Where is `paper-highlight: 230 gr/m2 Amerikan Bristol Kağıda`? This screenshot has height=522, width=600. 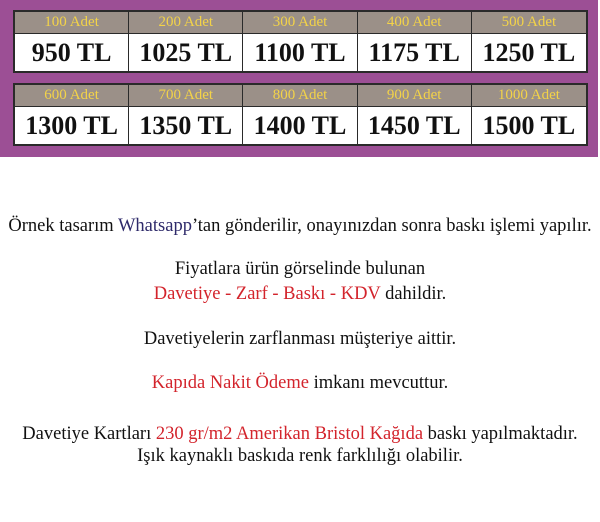 paper-highlight: 230 gr/m2 Amerikan Bristol Kağıda is located at coordinates (289, 434).